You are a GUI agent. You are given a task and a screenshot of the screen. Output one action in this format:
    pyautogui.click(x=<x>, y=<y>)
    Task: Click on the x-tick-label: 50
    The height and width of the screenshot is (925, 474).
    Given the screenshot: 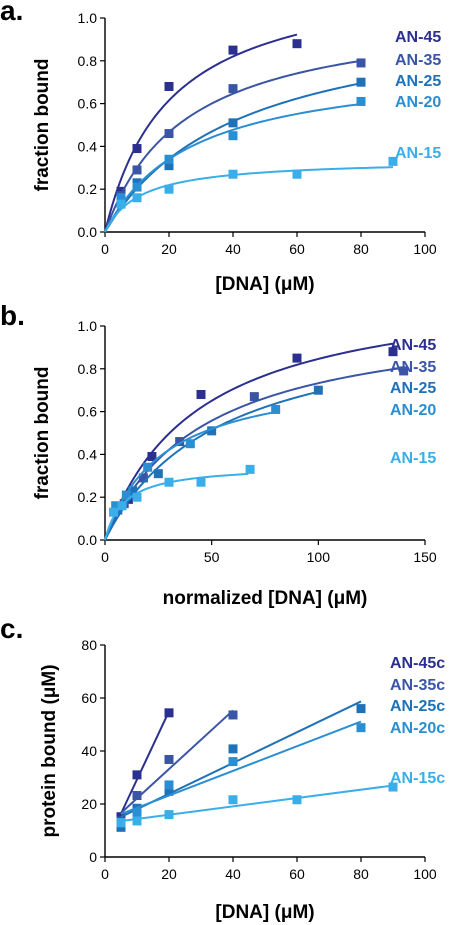 What is the action you would take?
    pyautogui.click(x=212, y=557)
    